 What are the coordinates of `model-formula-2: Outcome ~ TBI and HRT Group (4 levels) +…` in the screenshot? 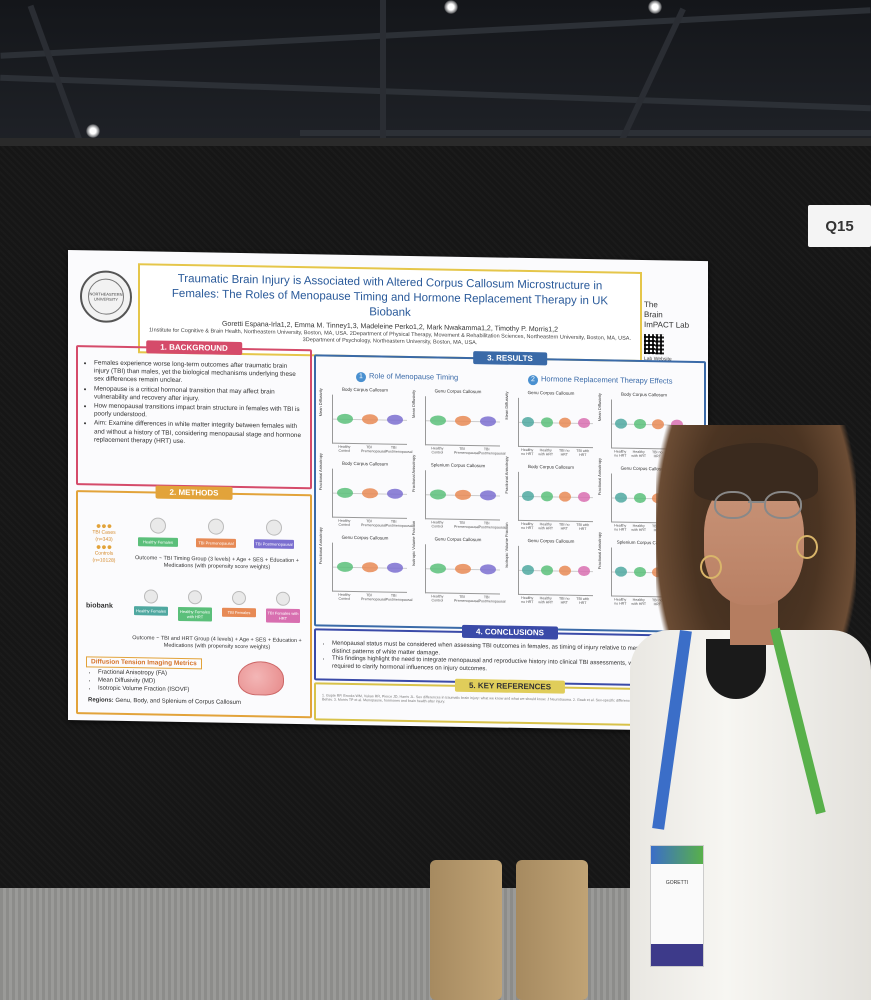 It's located at (217, 643).